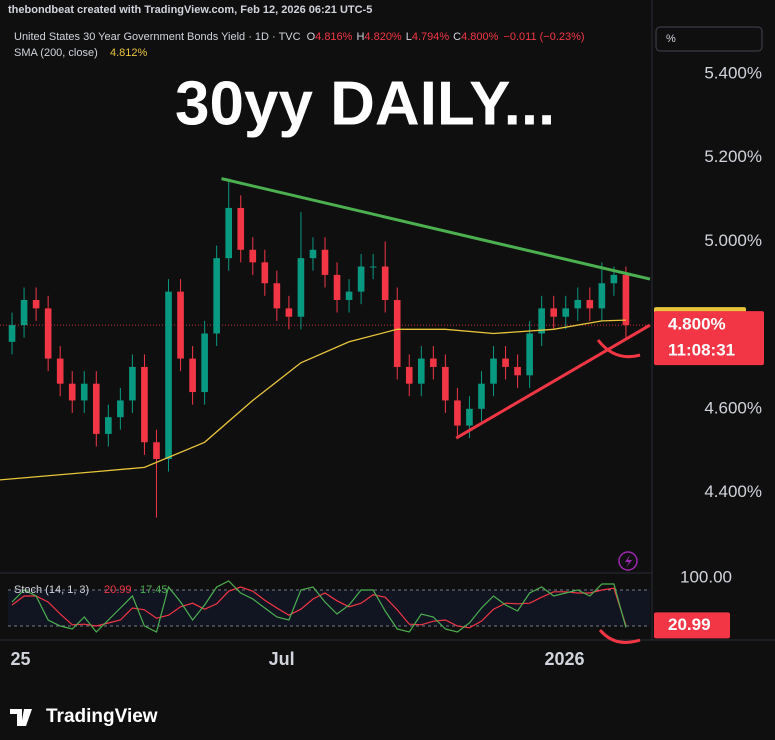  I want to click on logo-mark, so click(21, 717).